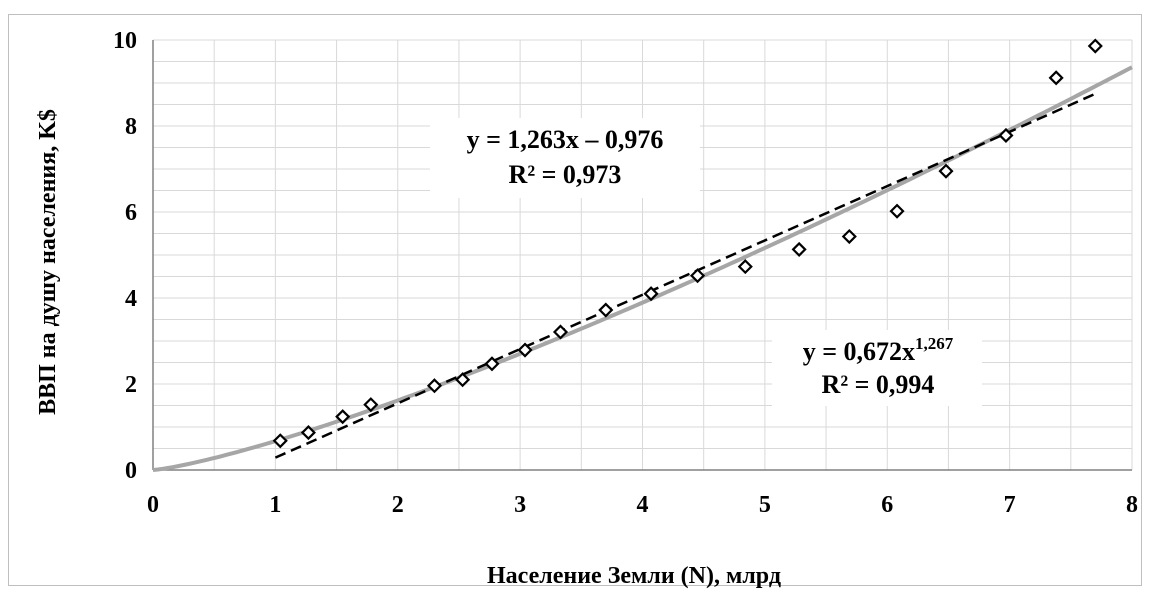 This screenshot has height=593, width=1150. Describe the element at coordinates (131, 127) in the screenshot. I see `y-tick-label: 8` at that location.